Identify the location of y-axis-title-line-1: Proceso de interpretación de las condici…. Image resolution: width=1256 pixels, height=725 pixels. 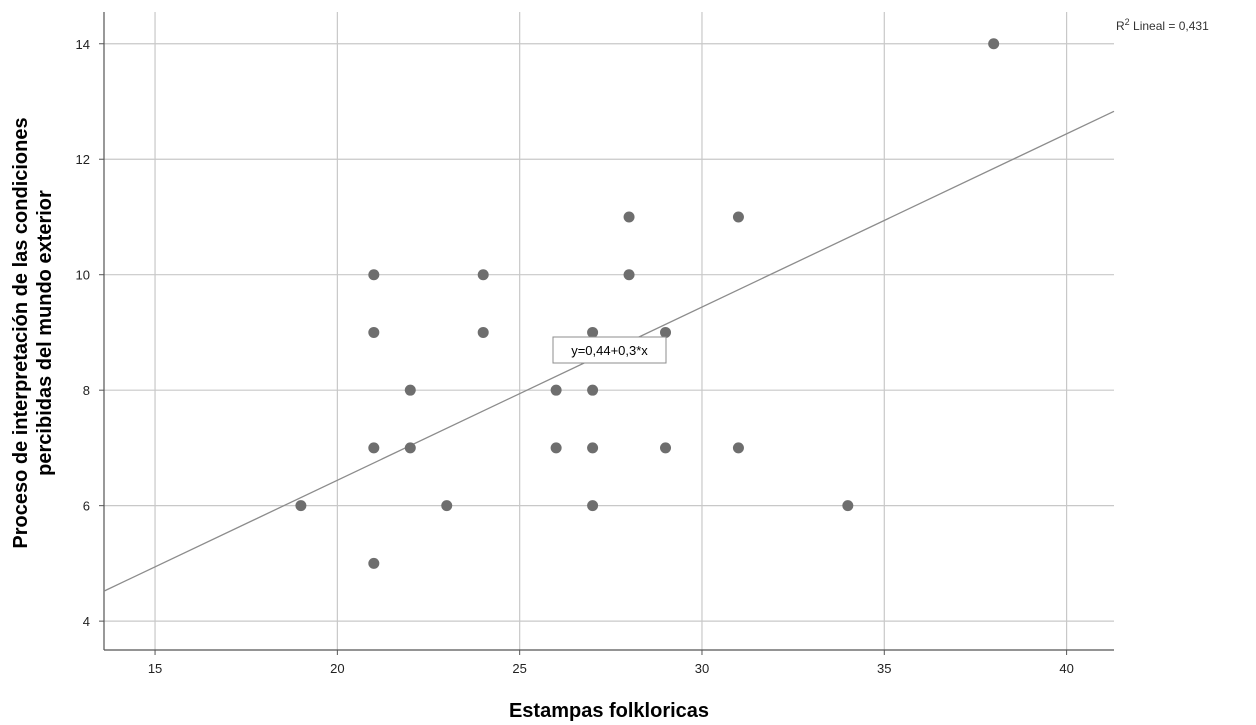
(21, 332).